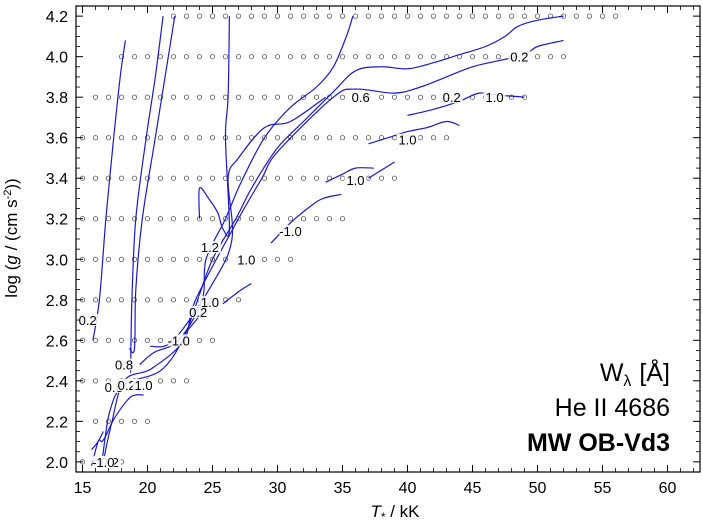 The height and width of the screenshot is (524, 703). I want to click on legend-box: Wλ [Å] He II 4686 MW OB-Vd3, so click(598, 407).